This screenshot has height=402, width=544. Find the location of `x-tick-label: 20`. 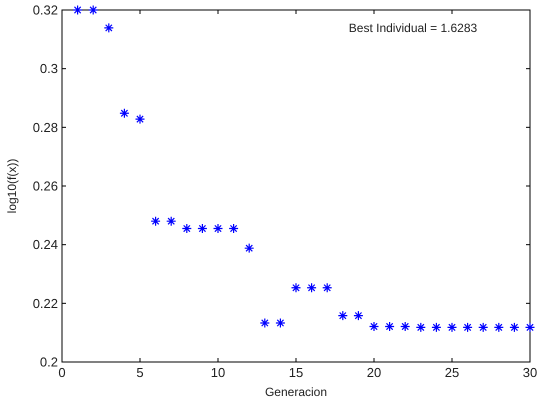

x-tick-label: 20 is located at coordinates (374, 372).